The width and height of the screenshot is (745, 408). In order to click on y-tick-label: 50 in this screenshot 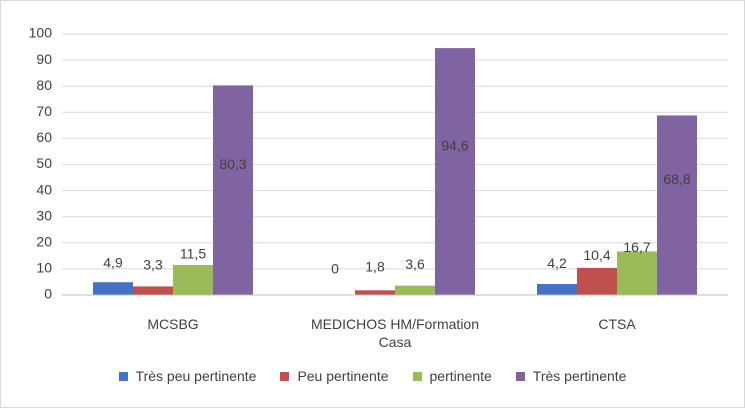, I will do `click(44, 163)`.